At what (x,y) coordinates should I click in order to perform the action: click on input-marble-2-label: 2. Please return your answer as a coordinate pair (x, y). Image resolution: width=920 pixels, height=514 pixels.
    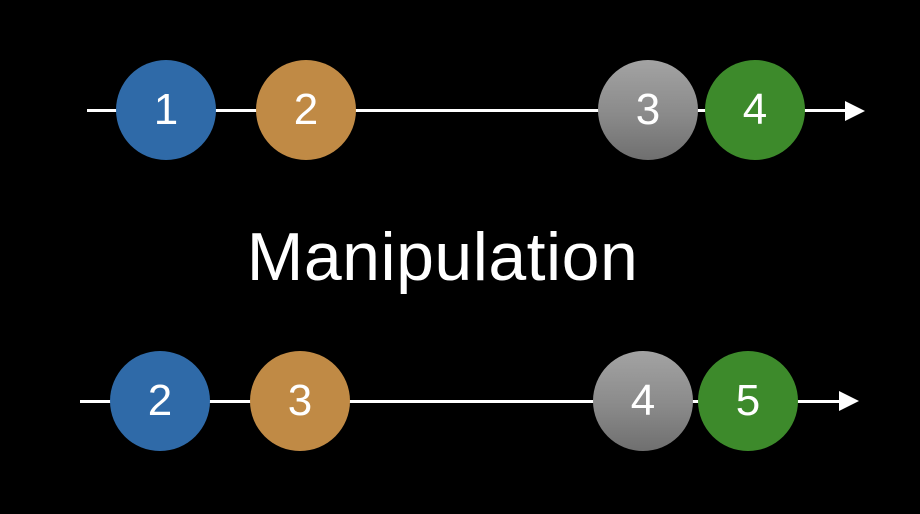
    Looking at the image, I should click on (306, 109).